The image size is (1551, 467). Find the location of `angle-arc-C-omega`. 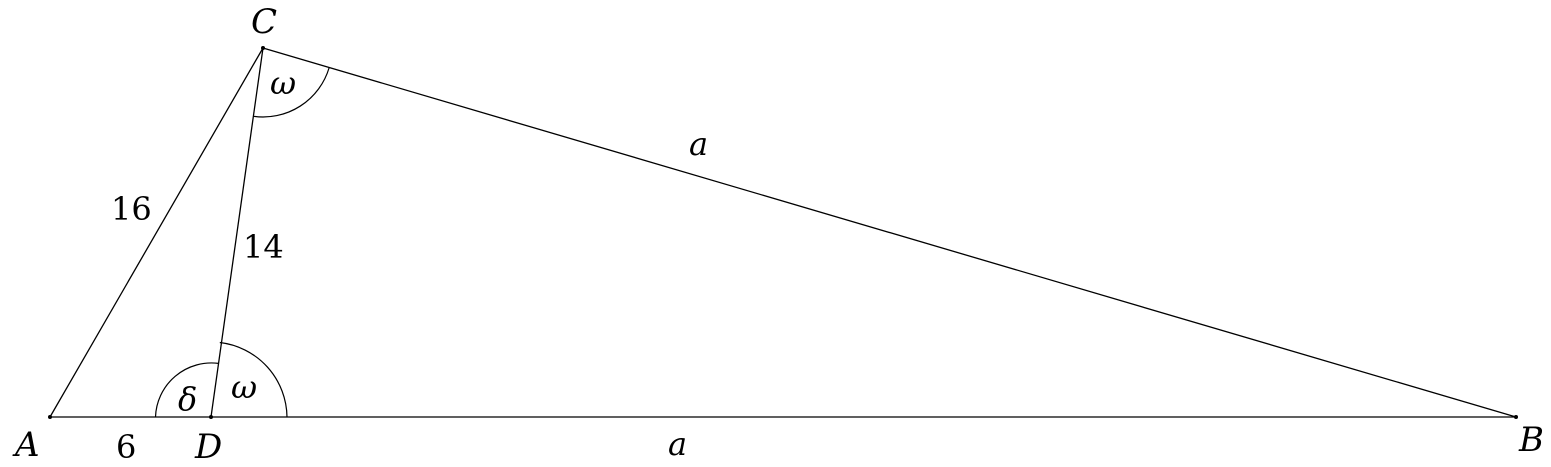

angle-arc-C-omega is located at coordinates (291, 92).